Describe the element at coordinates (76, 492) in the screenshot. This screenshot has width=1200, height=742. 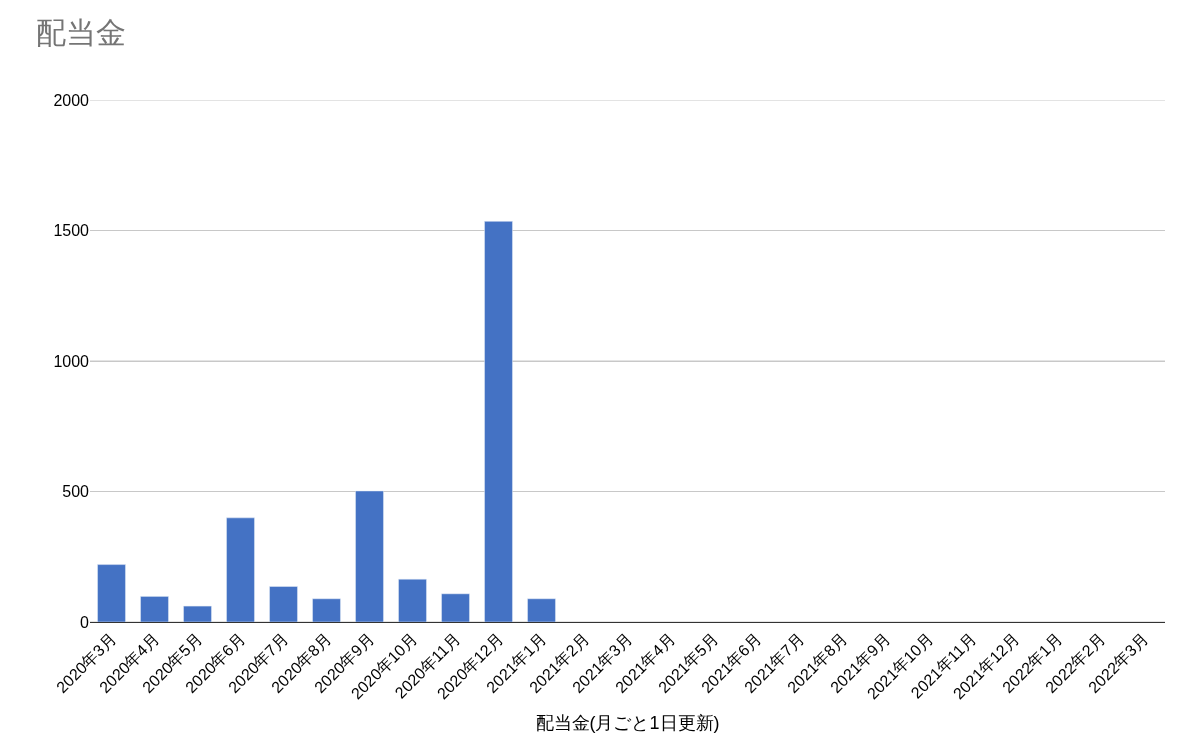
I see `y-tick-label: 500` at that location.